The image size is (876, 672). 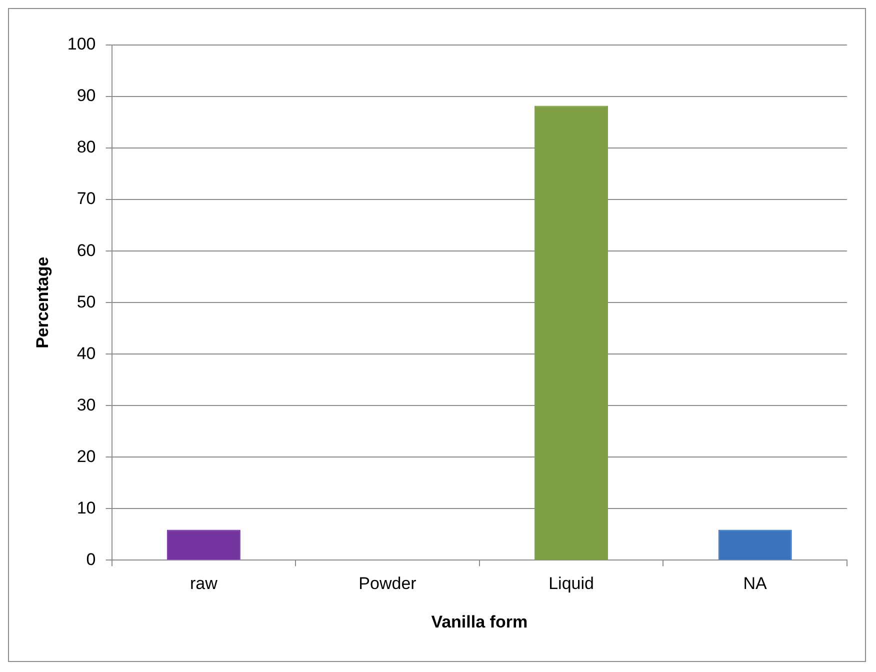 I want to click on y-tick-label: 20, so click(x=86, y=456).